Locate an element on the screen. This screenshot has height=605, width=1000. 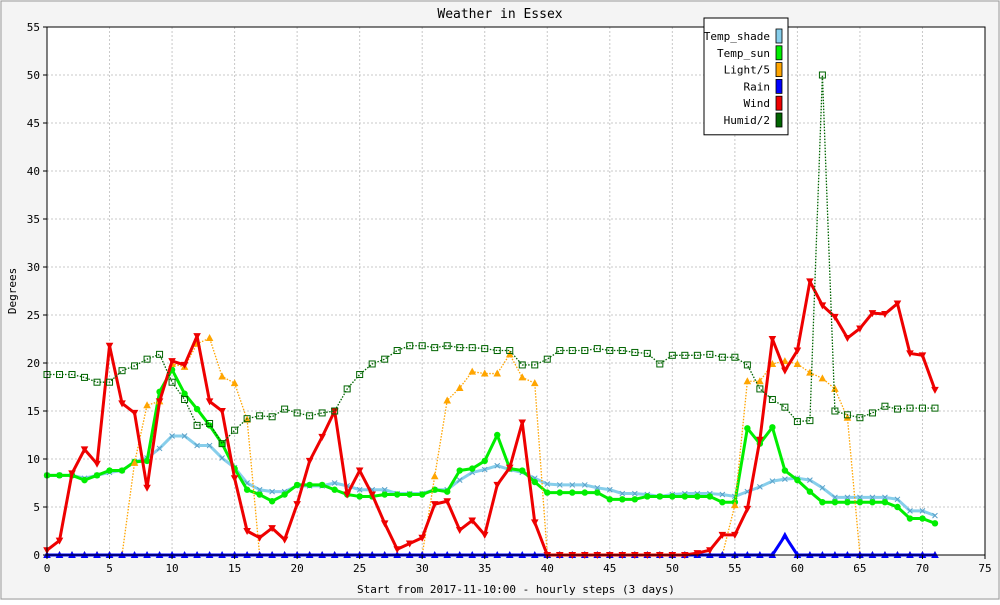
y-tick-label: 15 is located at coordinates (33, 411).